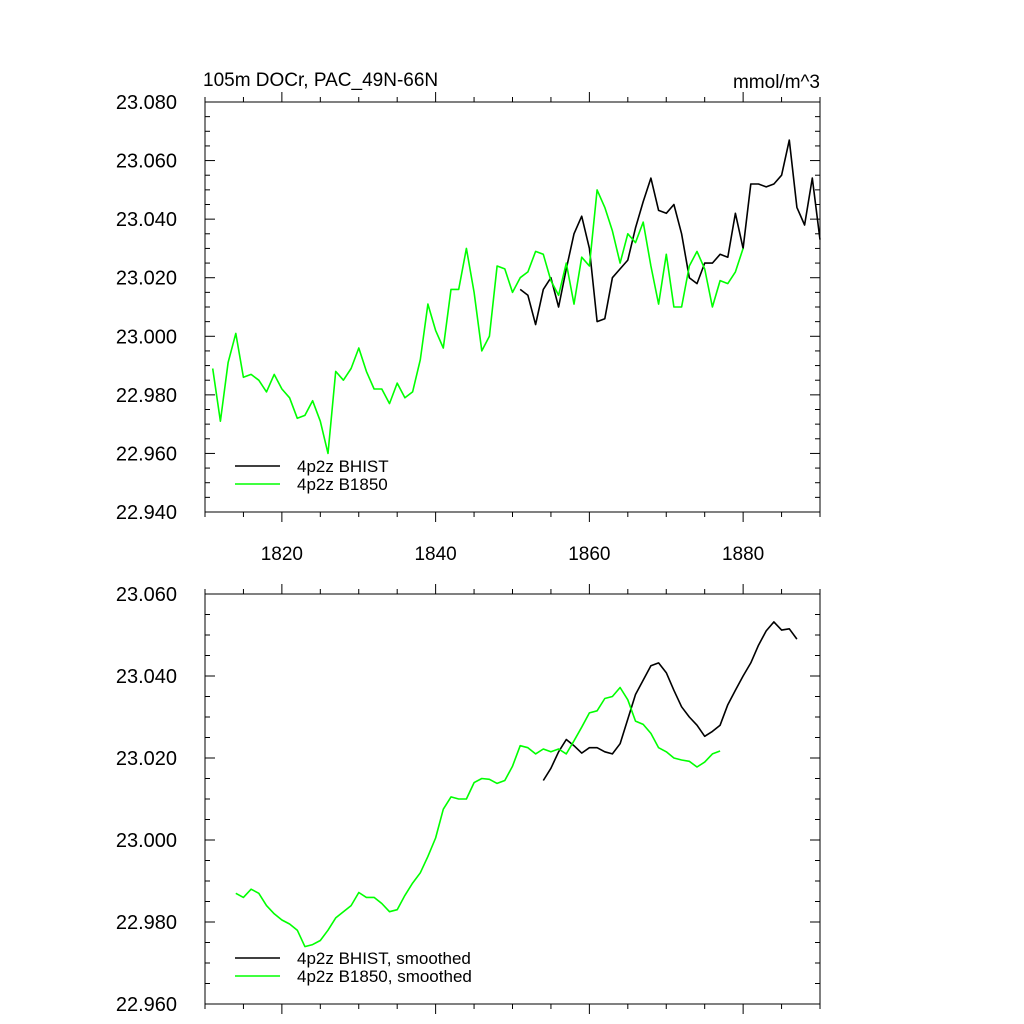  Describe the element at coordinates (384, 976) in the screenshot. I see `legend-label: 4p2z B1850, smoothed` at that location.